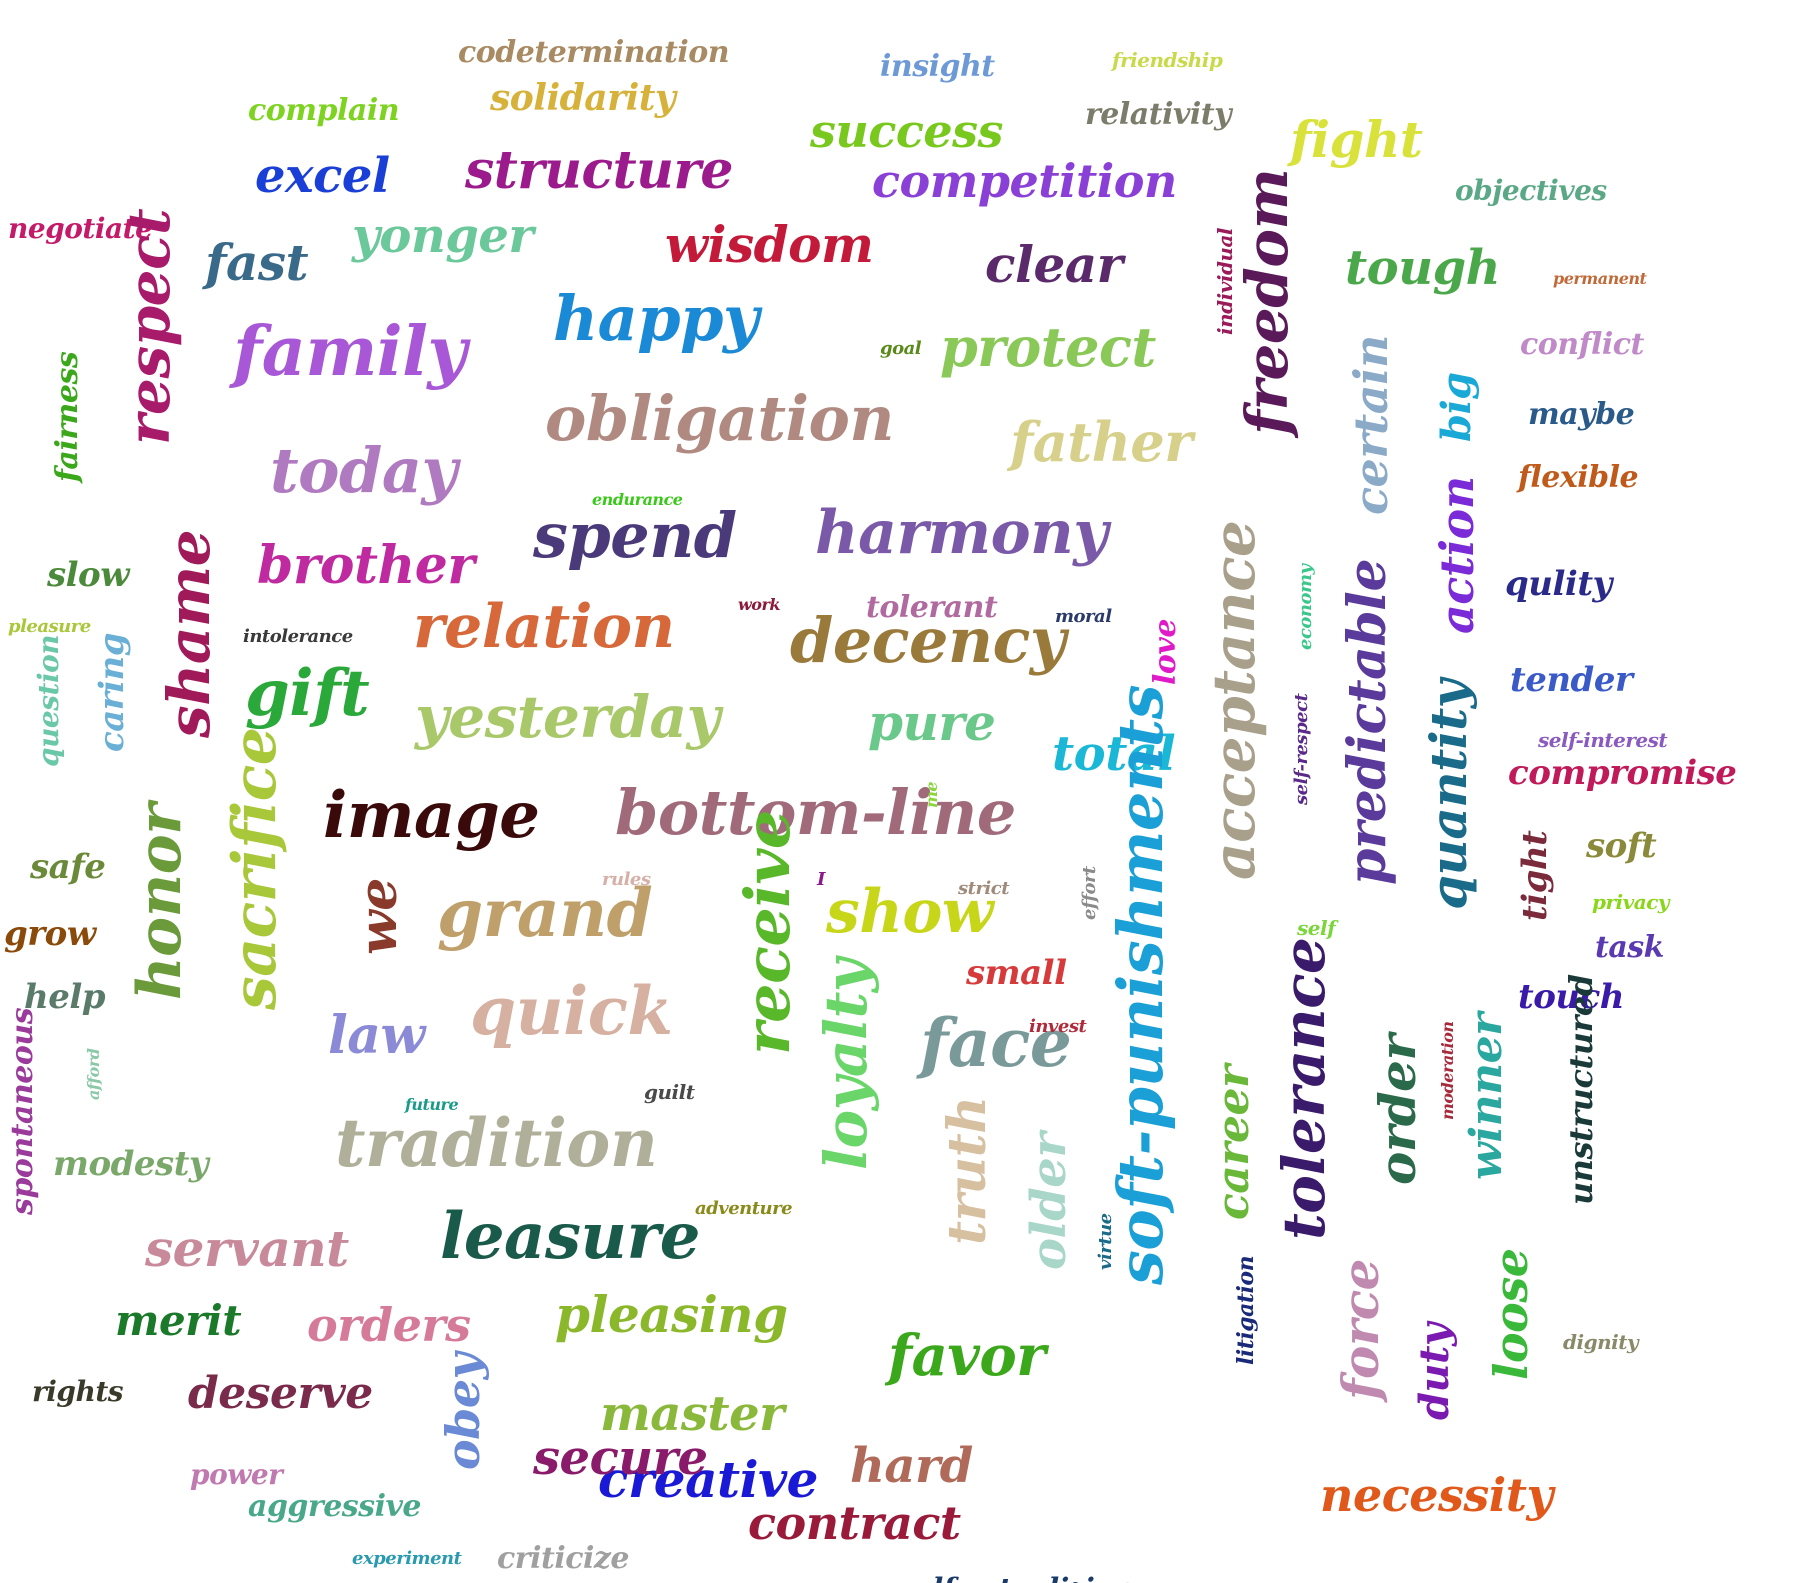 The height and width of the screenshot is (1583, 1799). What do you see at coordinates (350, 352) in the screenshot?
I see `word-family: family` at bounding box center [350, 352].